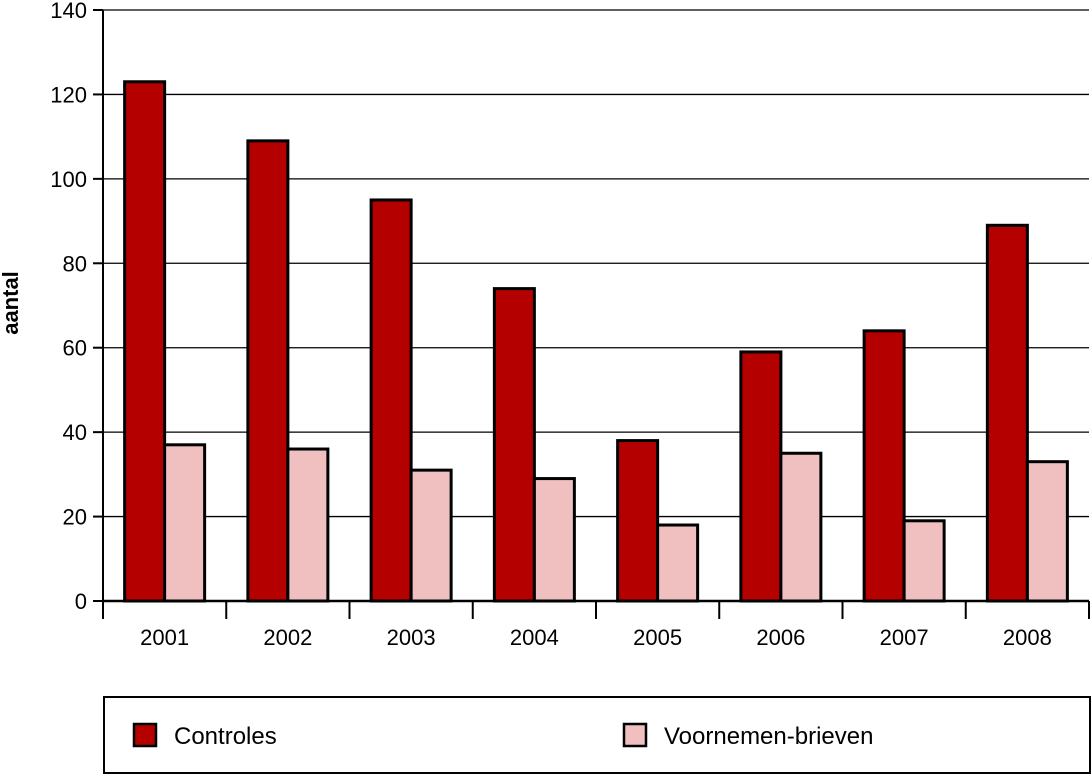 Image resolution: width=1091 pixels, height=776 pixels. I want to click on bar-controles-2002, so click(268, 371).